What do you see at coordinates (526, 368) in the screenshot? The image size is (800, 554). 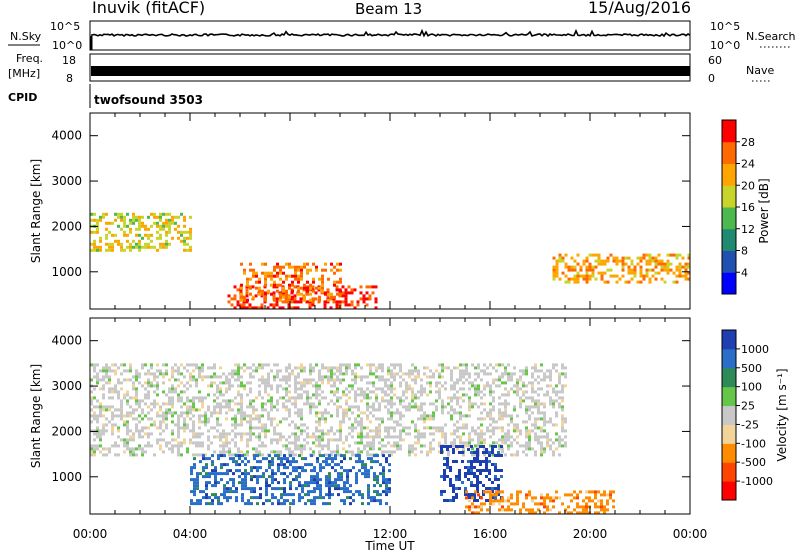 I see `cell-1997` at bounding box center [526, 368].